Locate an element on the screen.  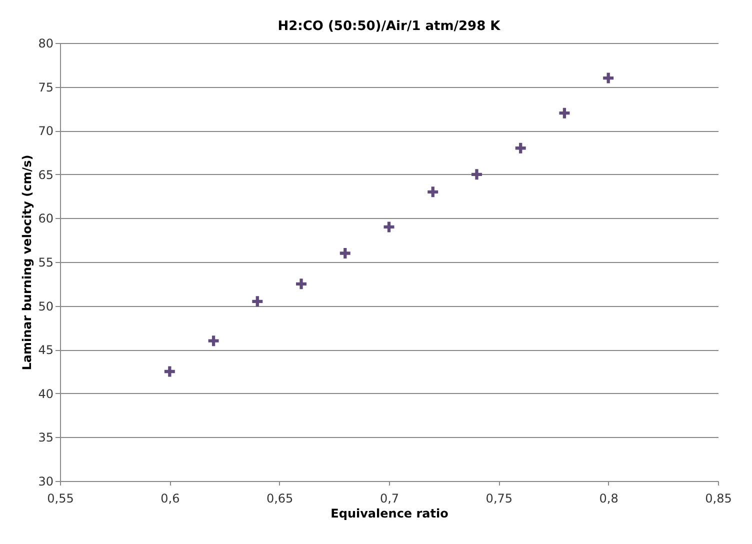
y-tick-label: 60 is located at coordinates (46, 219).